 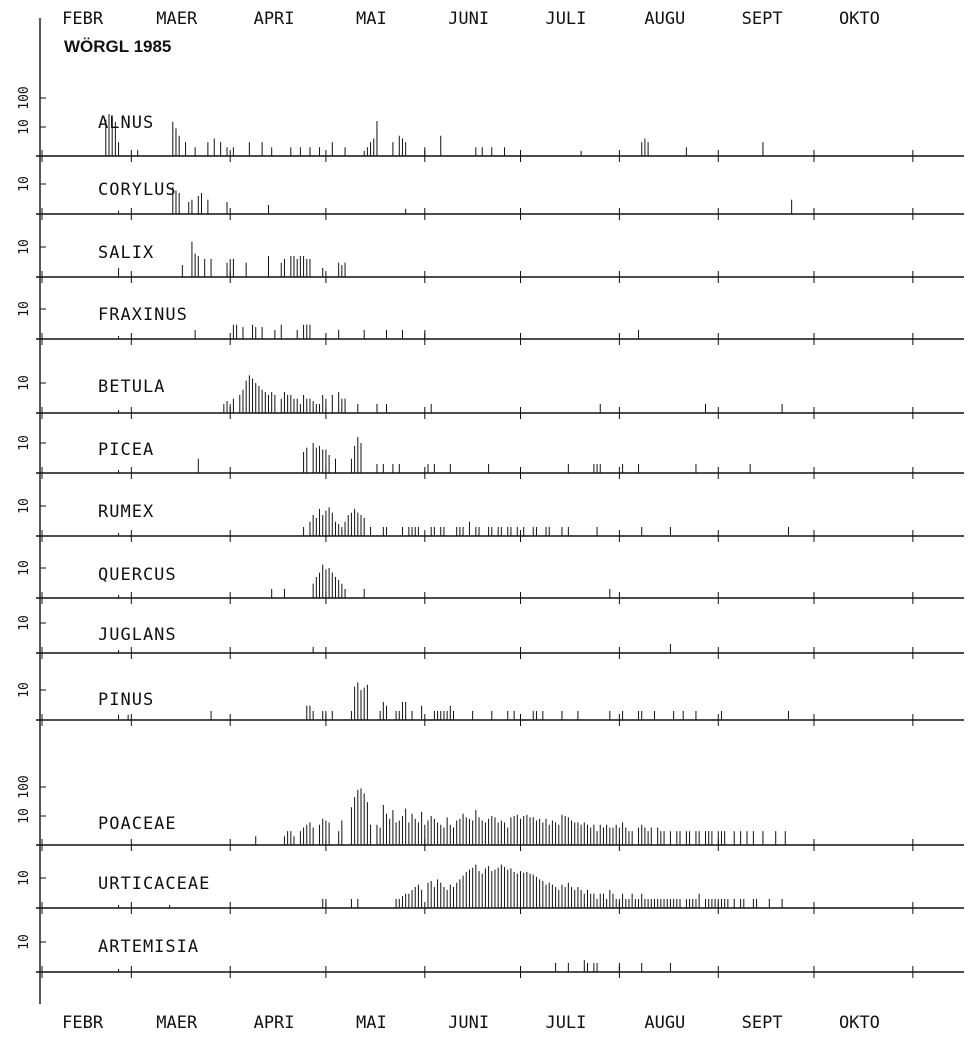 What do you see at coordinates (762, 1023) in the screenshot?
I see `bottom-month-label: SEPT` at bounding box center [762, 1023].